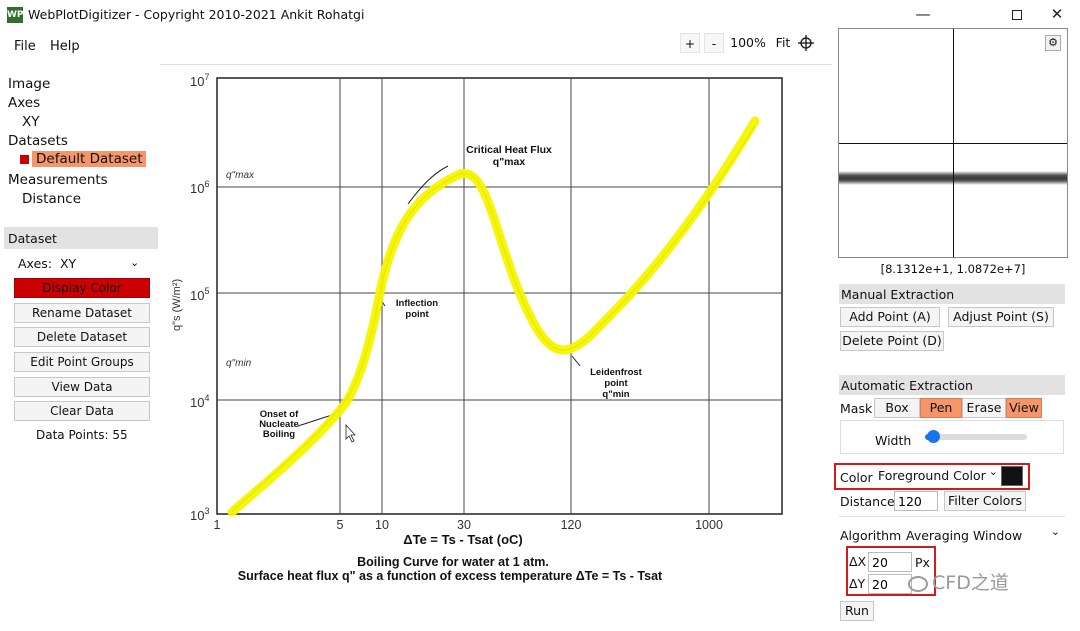 Image resolution: width=1080 pixels, height=631 pixels. What do you see at coordinates (984, 408) in the screenshot?
I see `mask-erase-button: Erase` at bounding box center [984, 408].